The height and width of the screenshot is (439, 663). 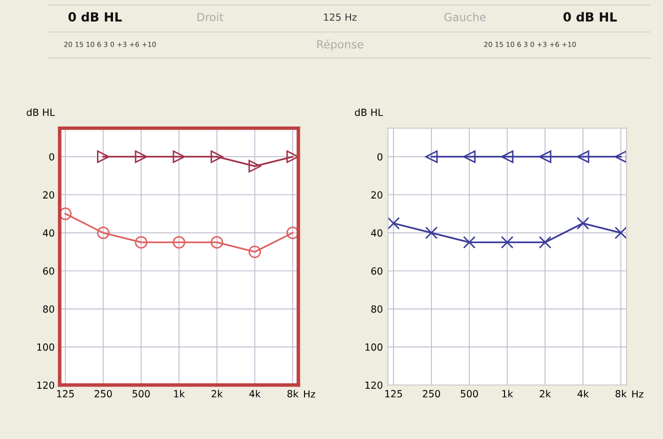 What do you see at coordinates (211, 17) in the screenshot?
I see `text: Droit` at bounding box center [211, 17].